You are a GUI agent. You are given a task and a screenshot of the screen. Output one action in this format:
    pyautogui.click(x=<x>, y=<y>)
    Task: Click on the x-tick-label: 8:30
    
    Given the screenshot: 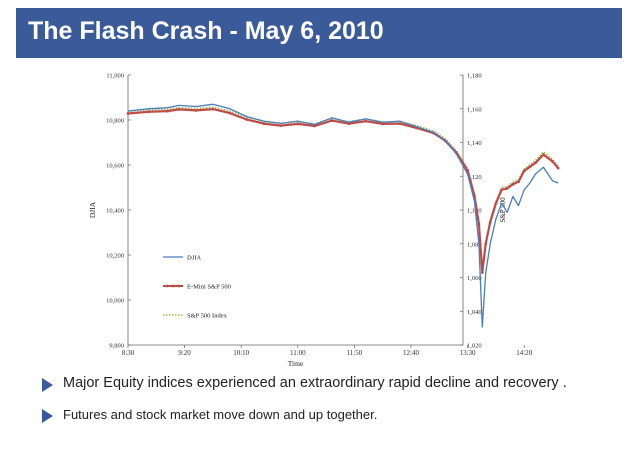 What is the action you would take?
    pyautogui.click(x=128, y=353)
    